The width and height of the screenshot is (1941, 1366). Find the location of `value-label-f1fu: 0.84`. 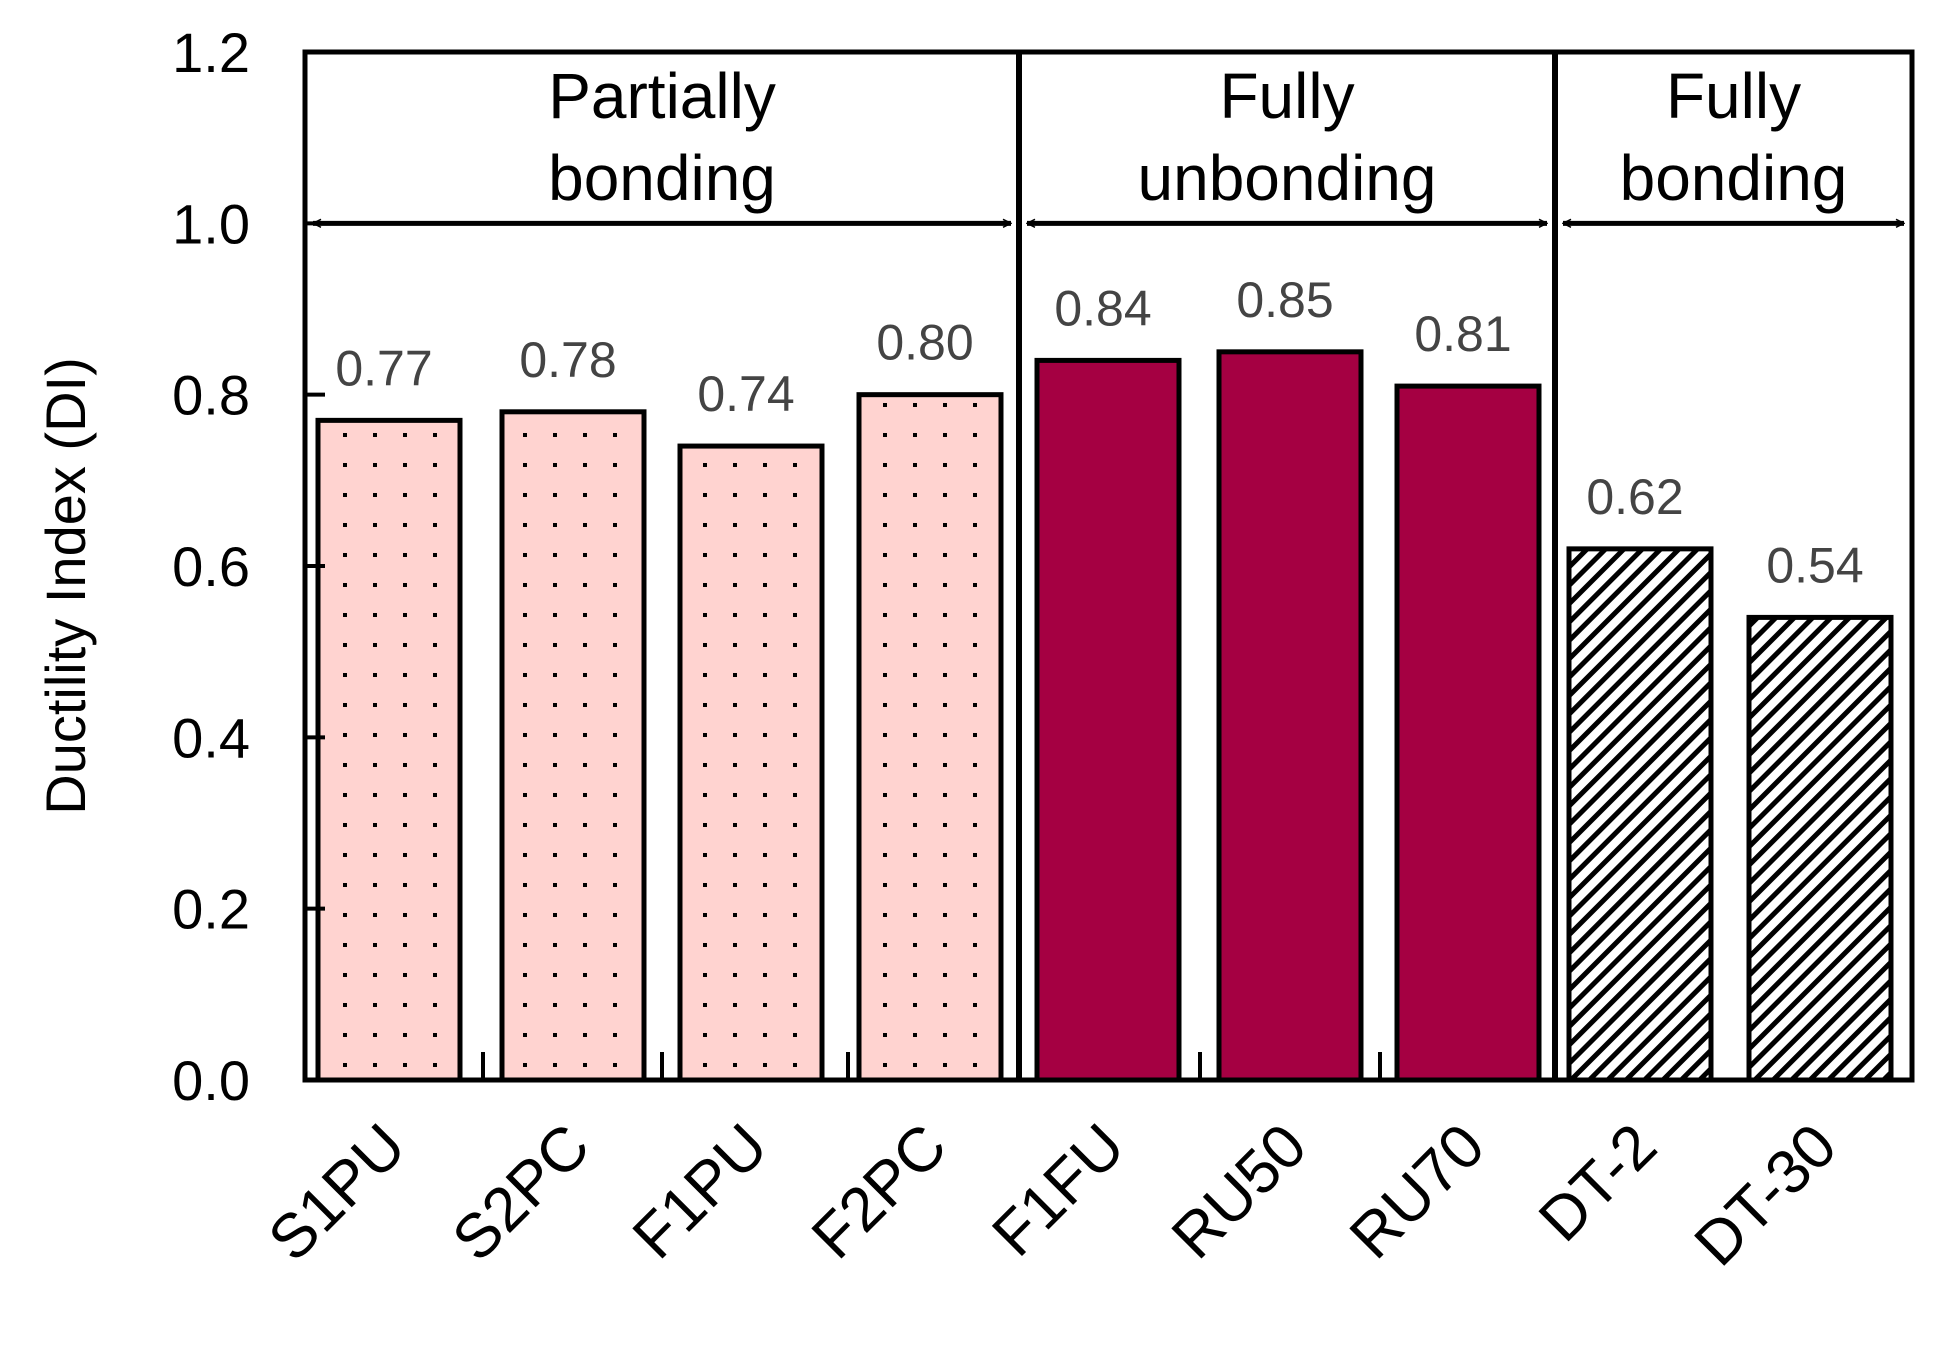

value-label-f1fu: 0.84 is located at coordinates (1102, 308).